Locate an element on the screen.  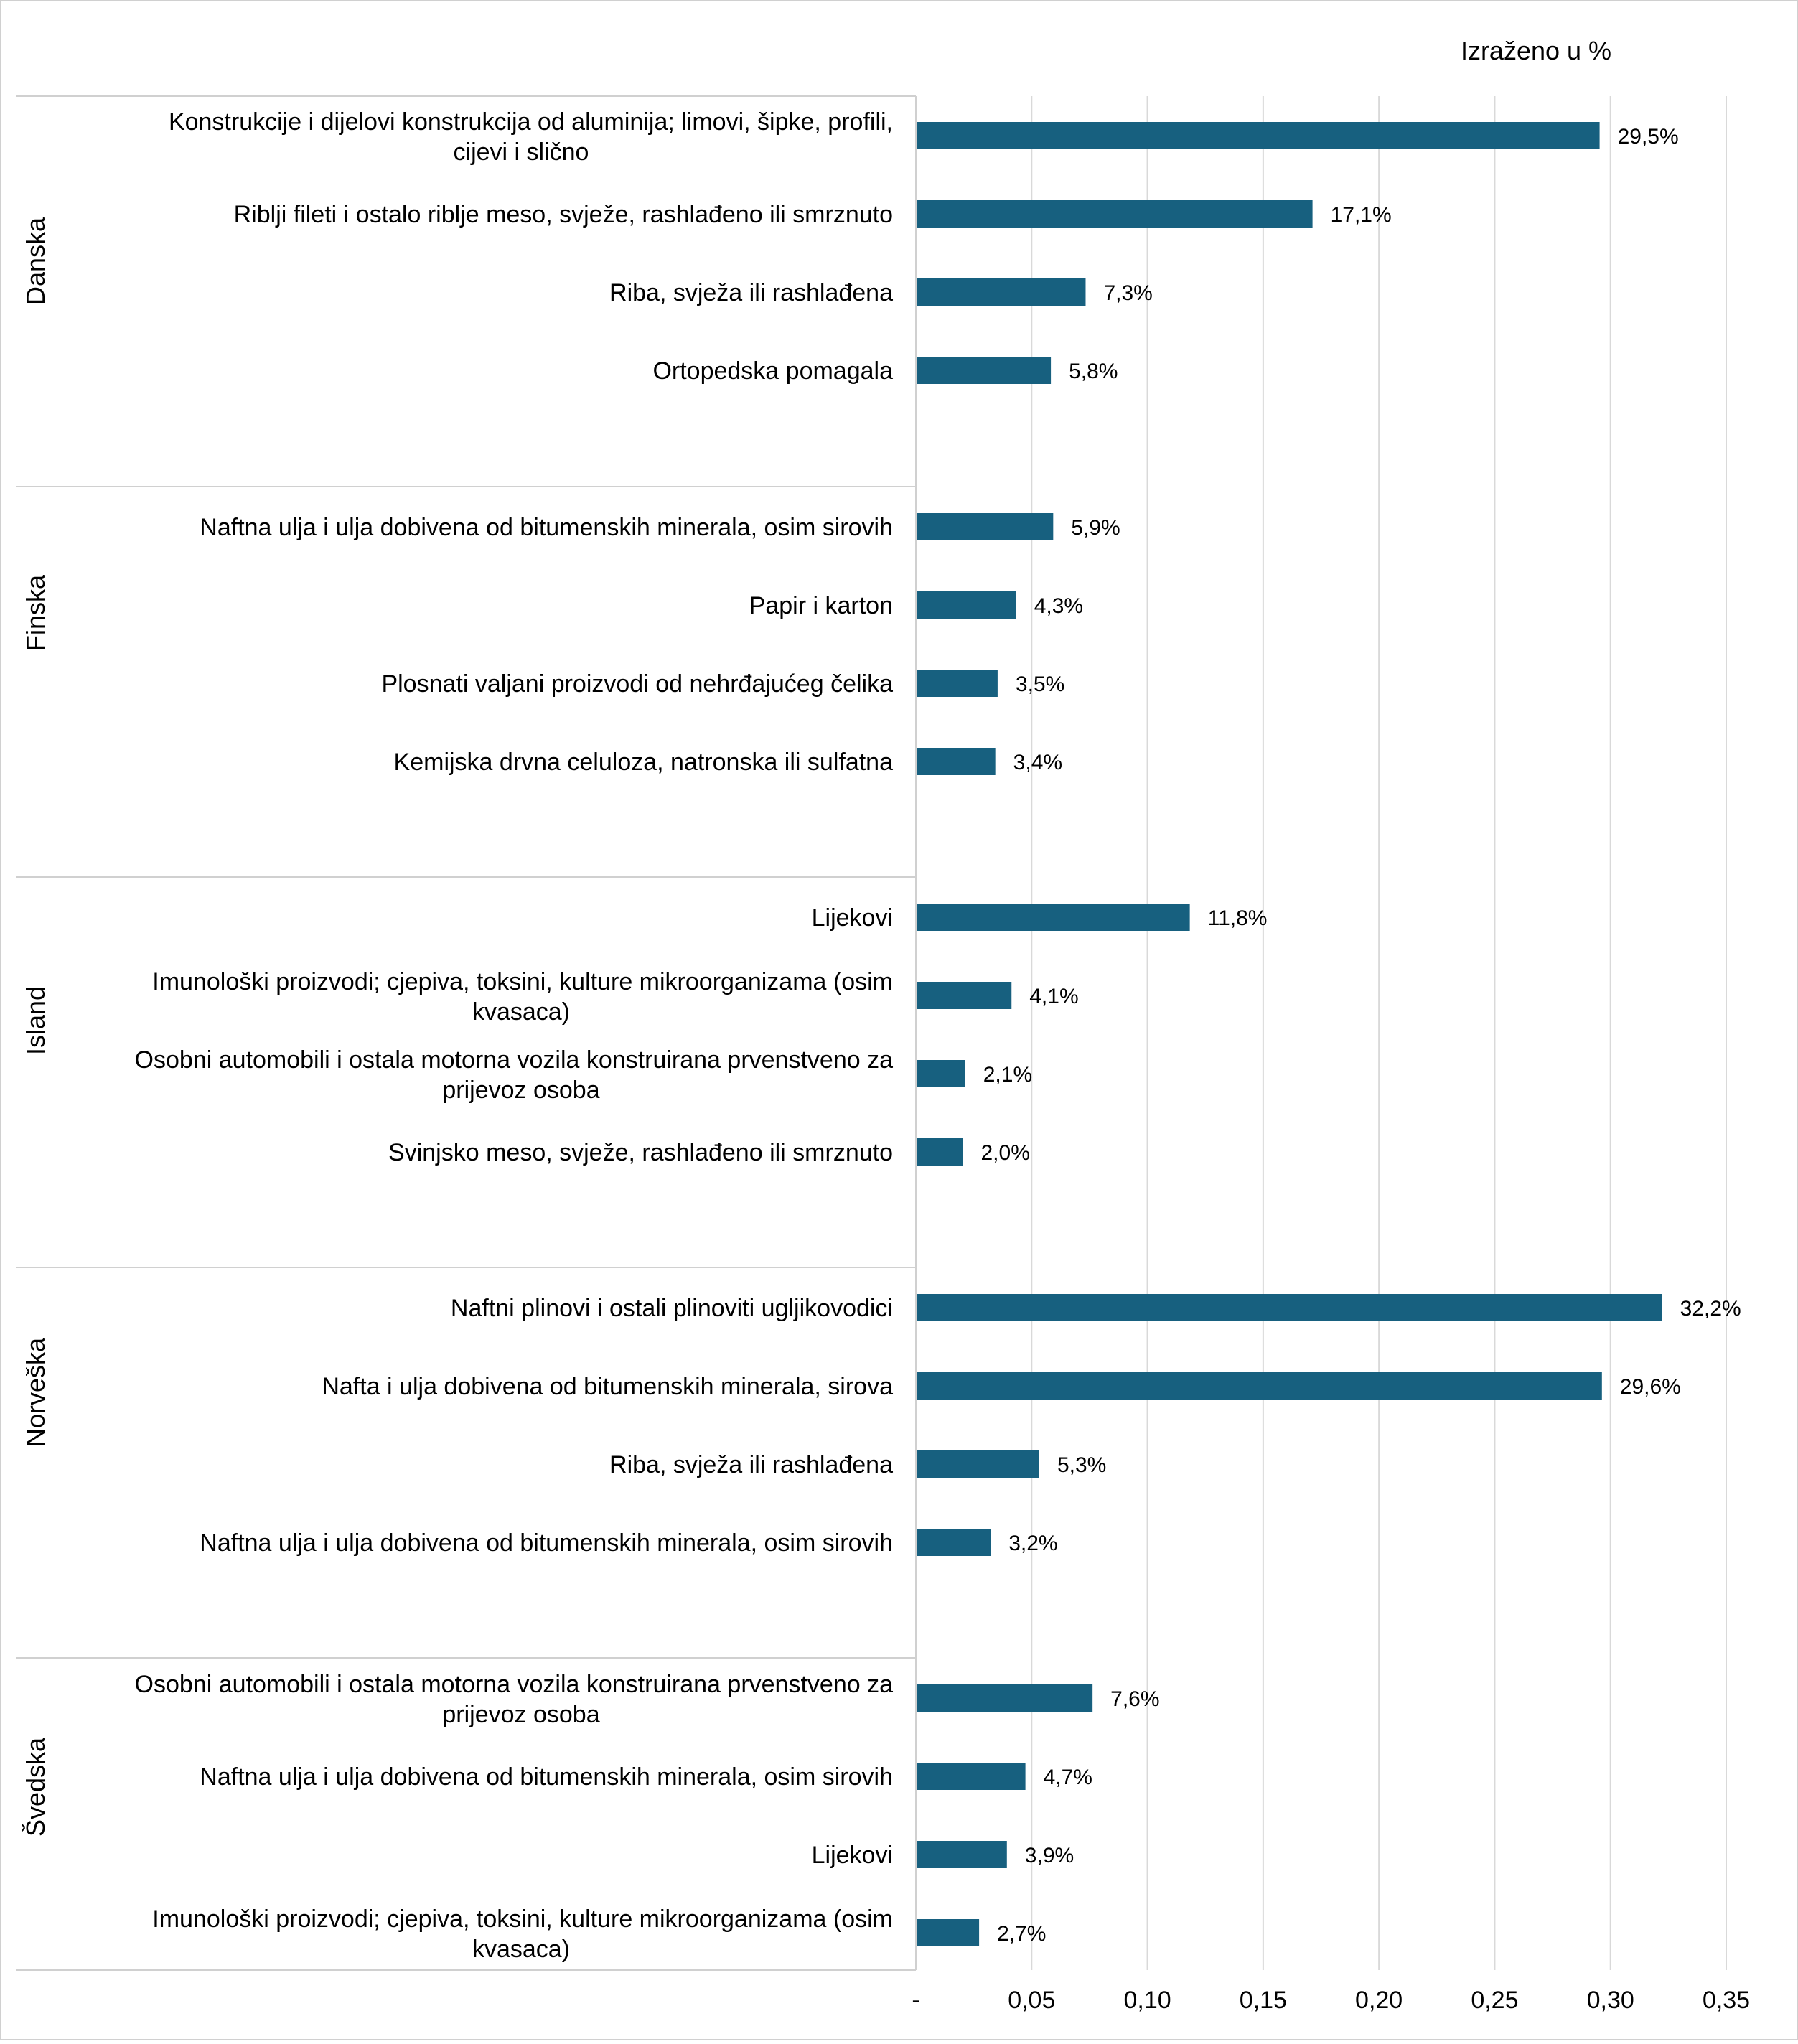
data-label: 4,1% is located at coordinates (1053, 996).